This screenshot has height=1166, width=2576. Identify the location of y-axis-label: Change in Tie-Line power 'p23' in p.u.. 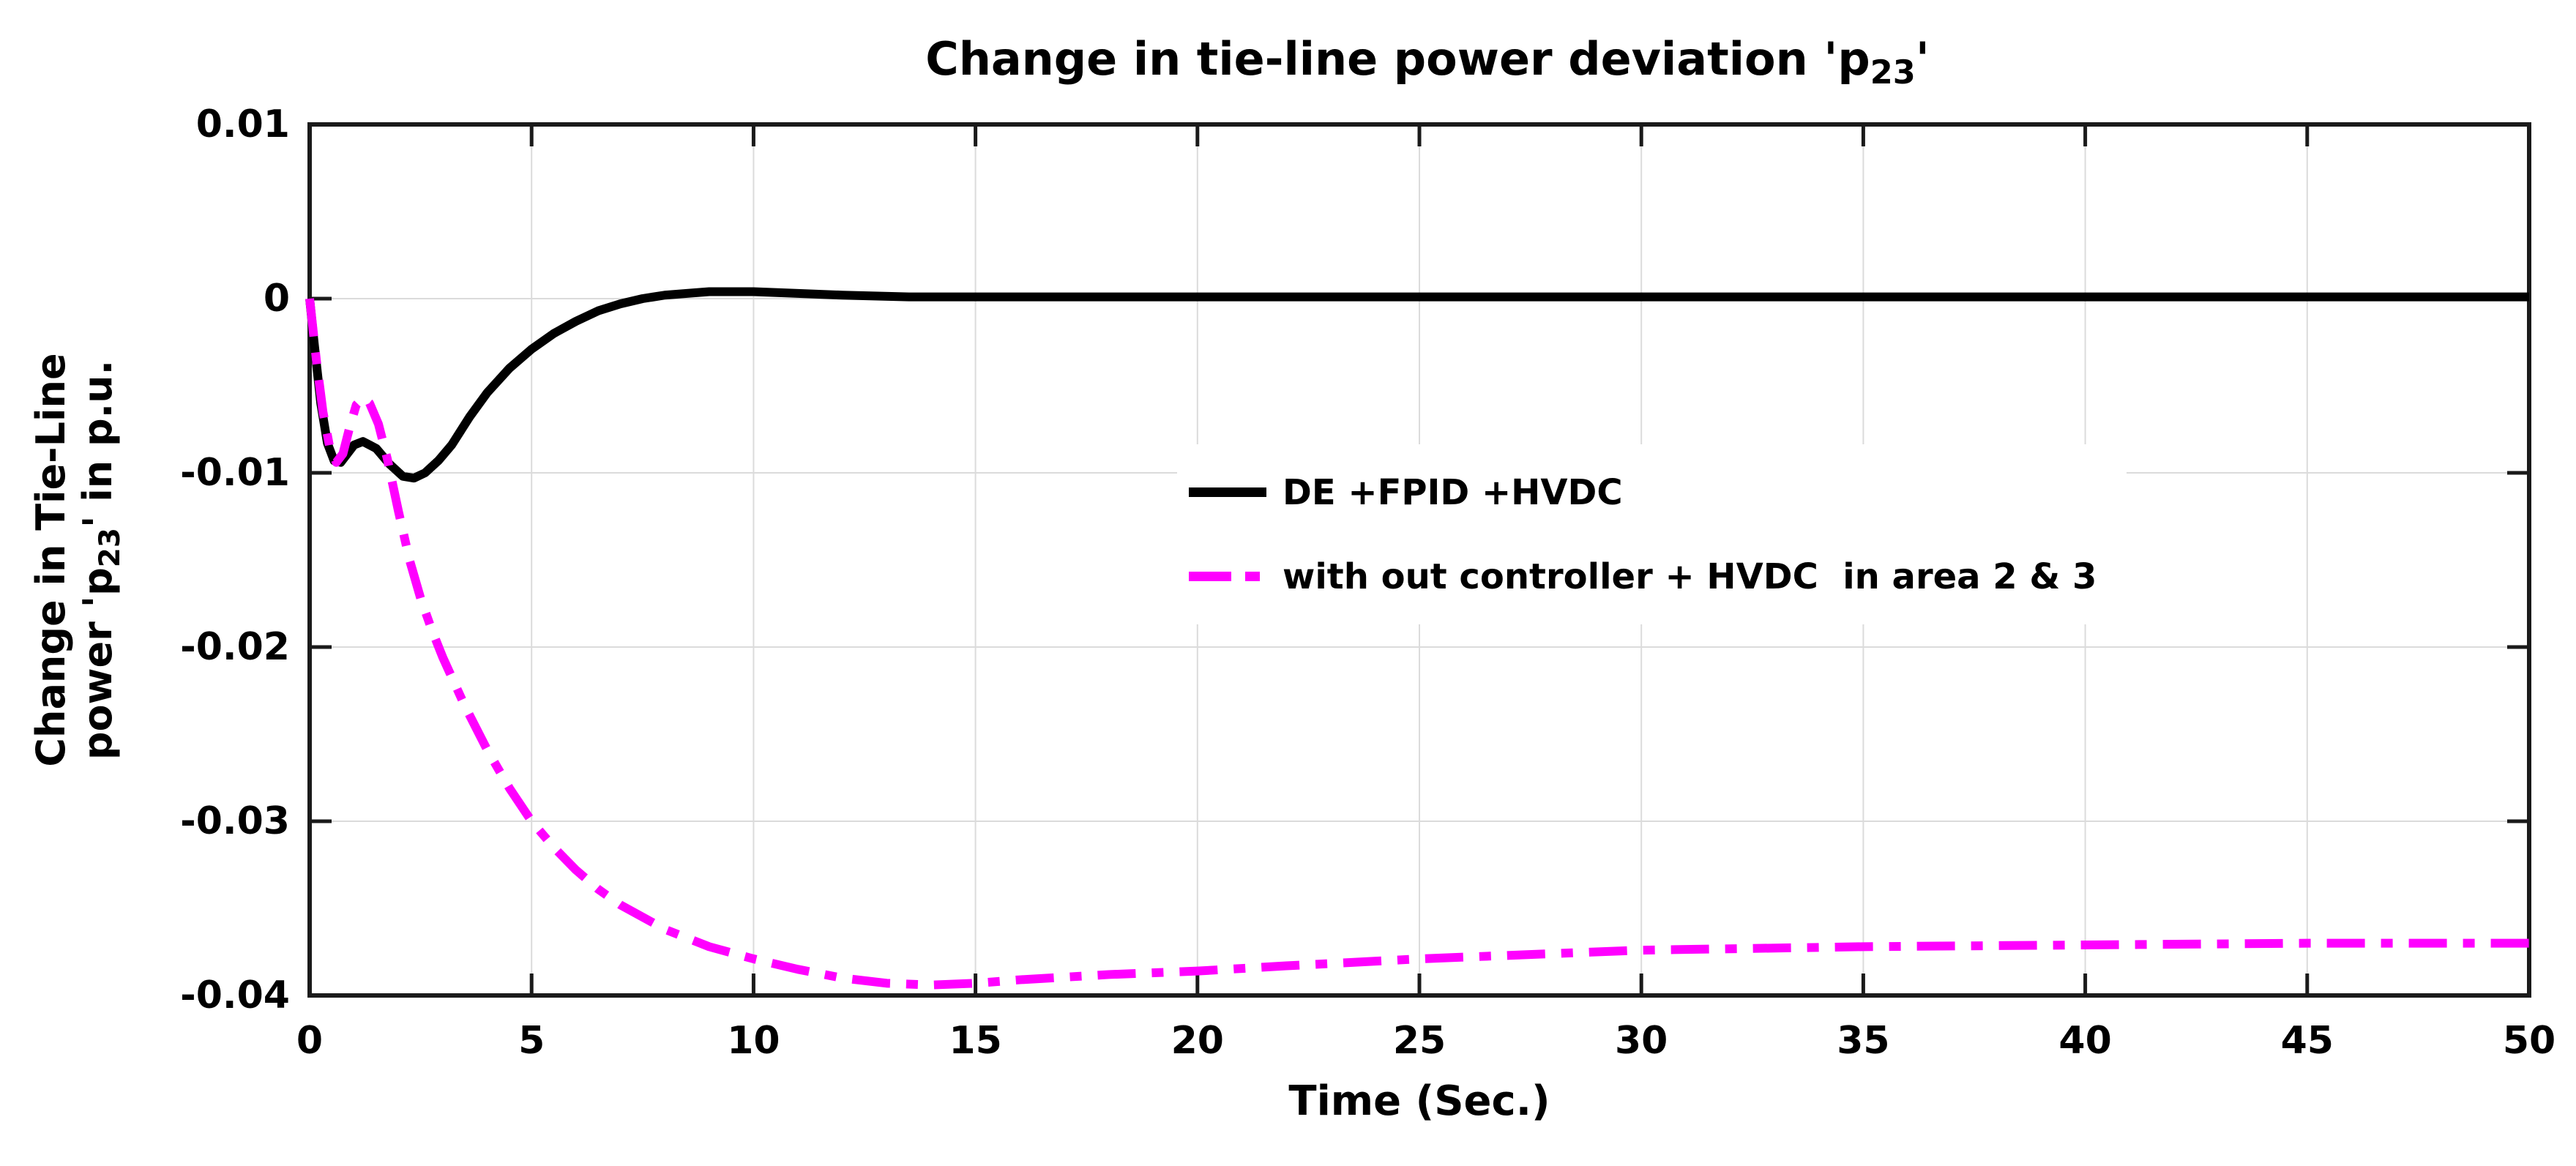
(77, 560).